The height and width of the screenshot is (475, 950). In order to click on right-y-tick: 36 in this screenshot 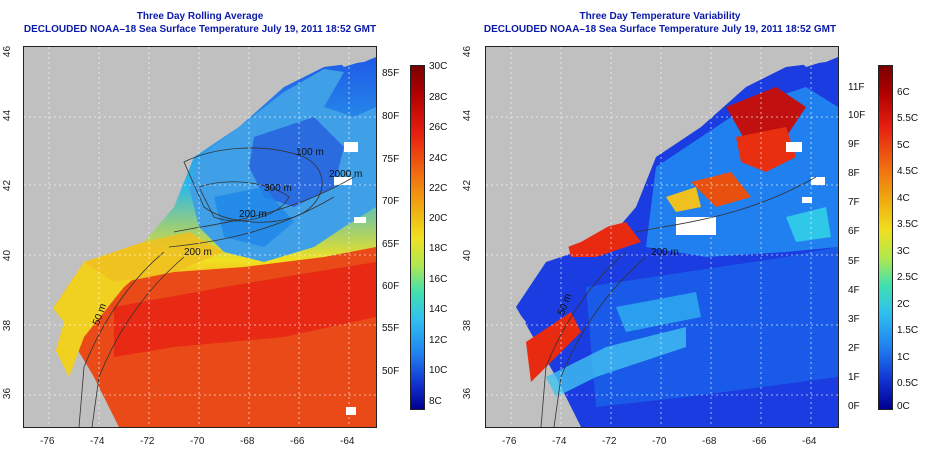, I will do `click(468, 393)`.